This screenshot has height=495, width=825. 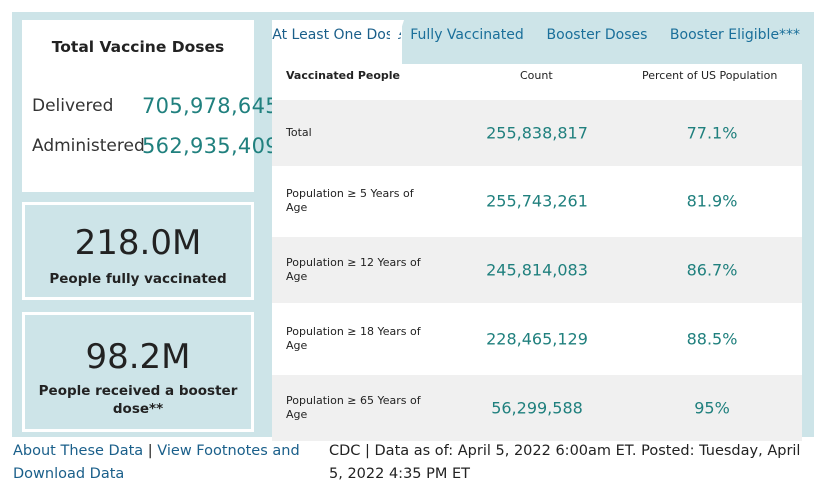 I want to click on tab-booster-doses: Booster Doses, so click(x=597, y=35).